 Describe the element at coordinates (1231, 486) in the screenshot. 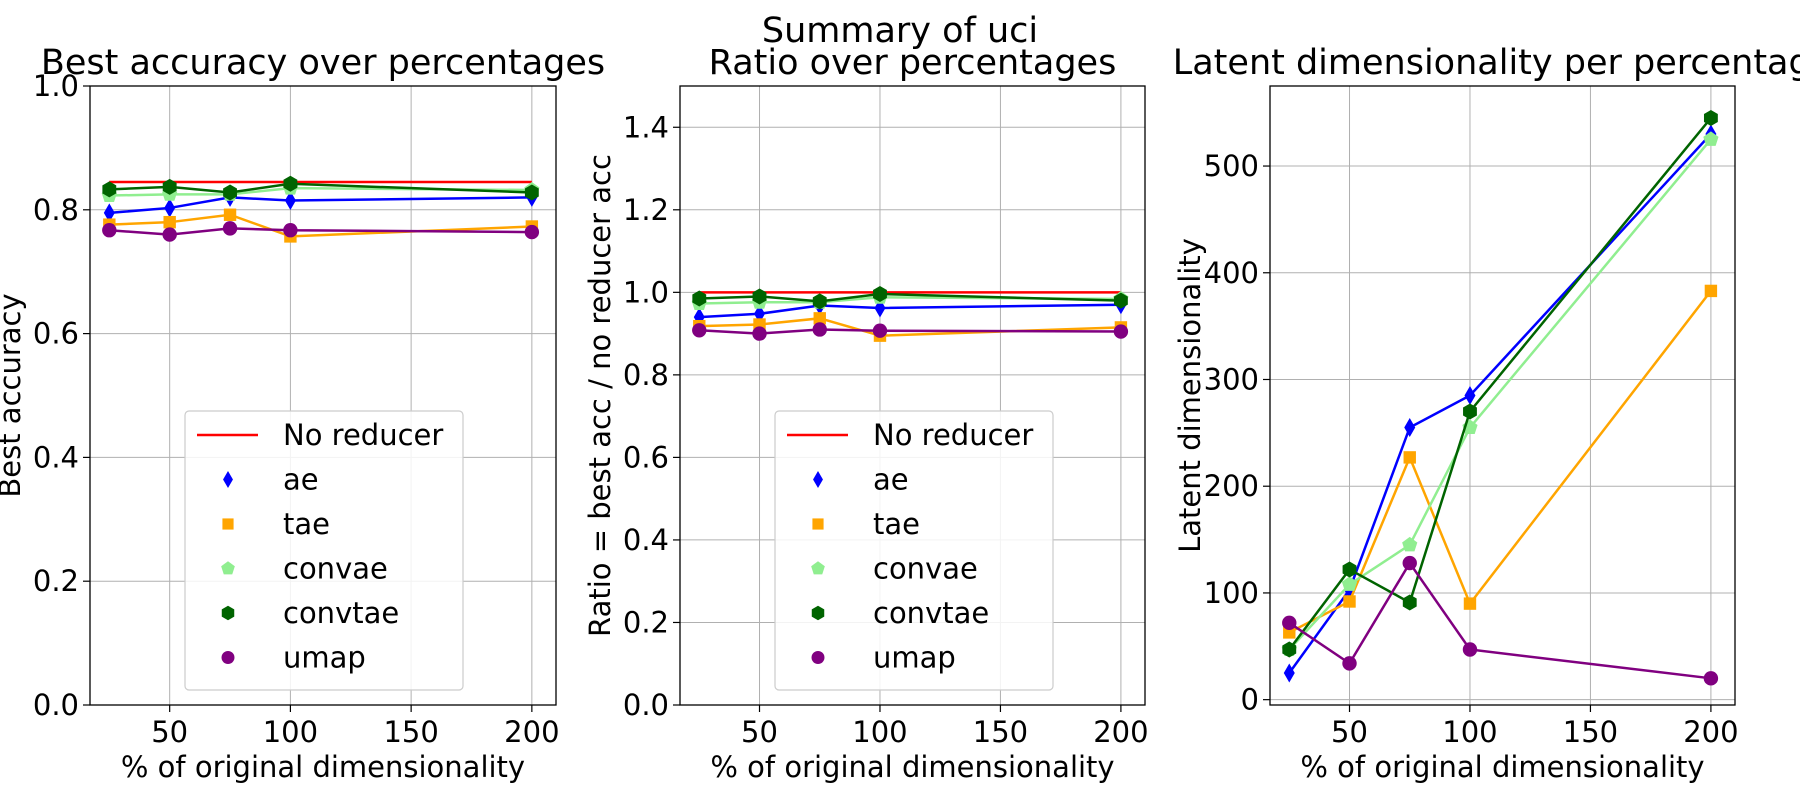

I see `y-tick-label: 200` at that location.